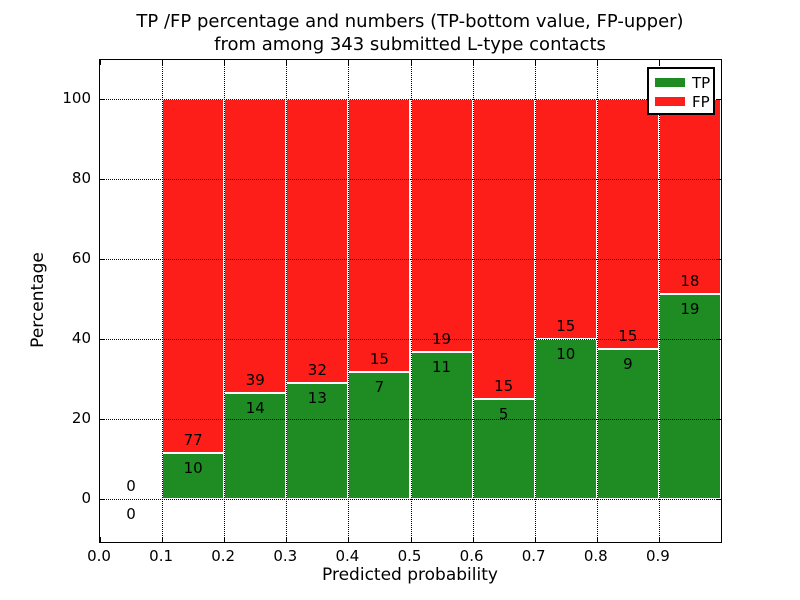 The image size is (800, 600). I want to click on x-tick-label: 0.3, so click(285, 556).